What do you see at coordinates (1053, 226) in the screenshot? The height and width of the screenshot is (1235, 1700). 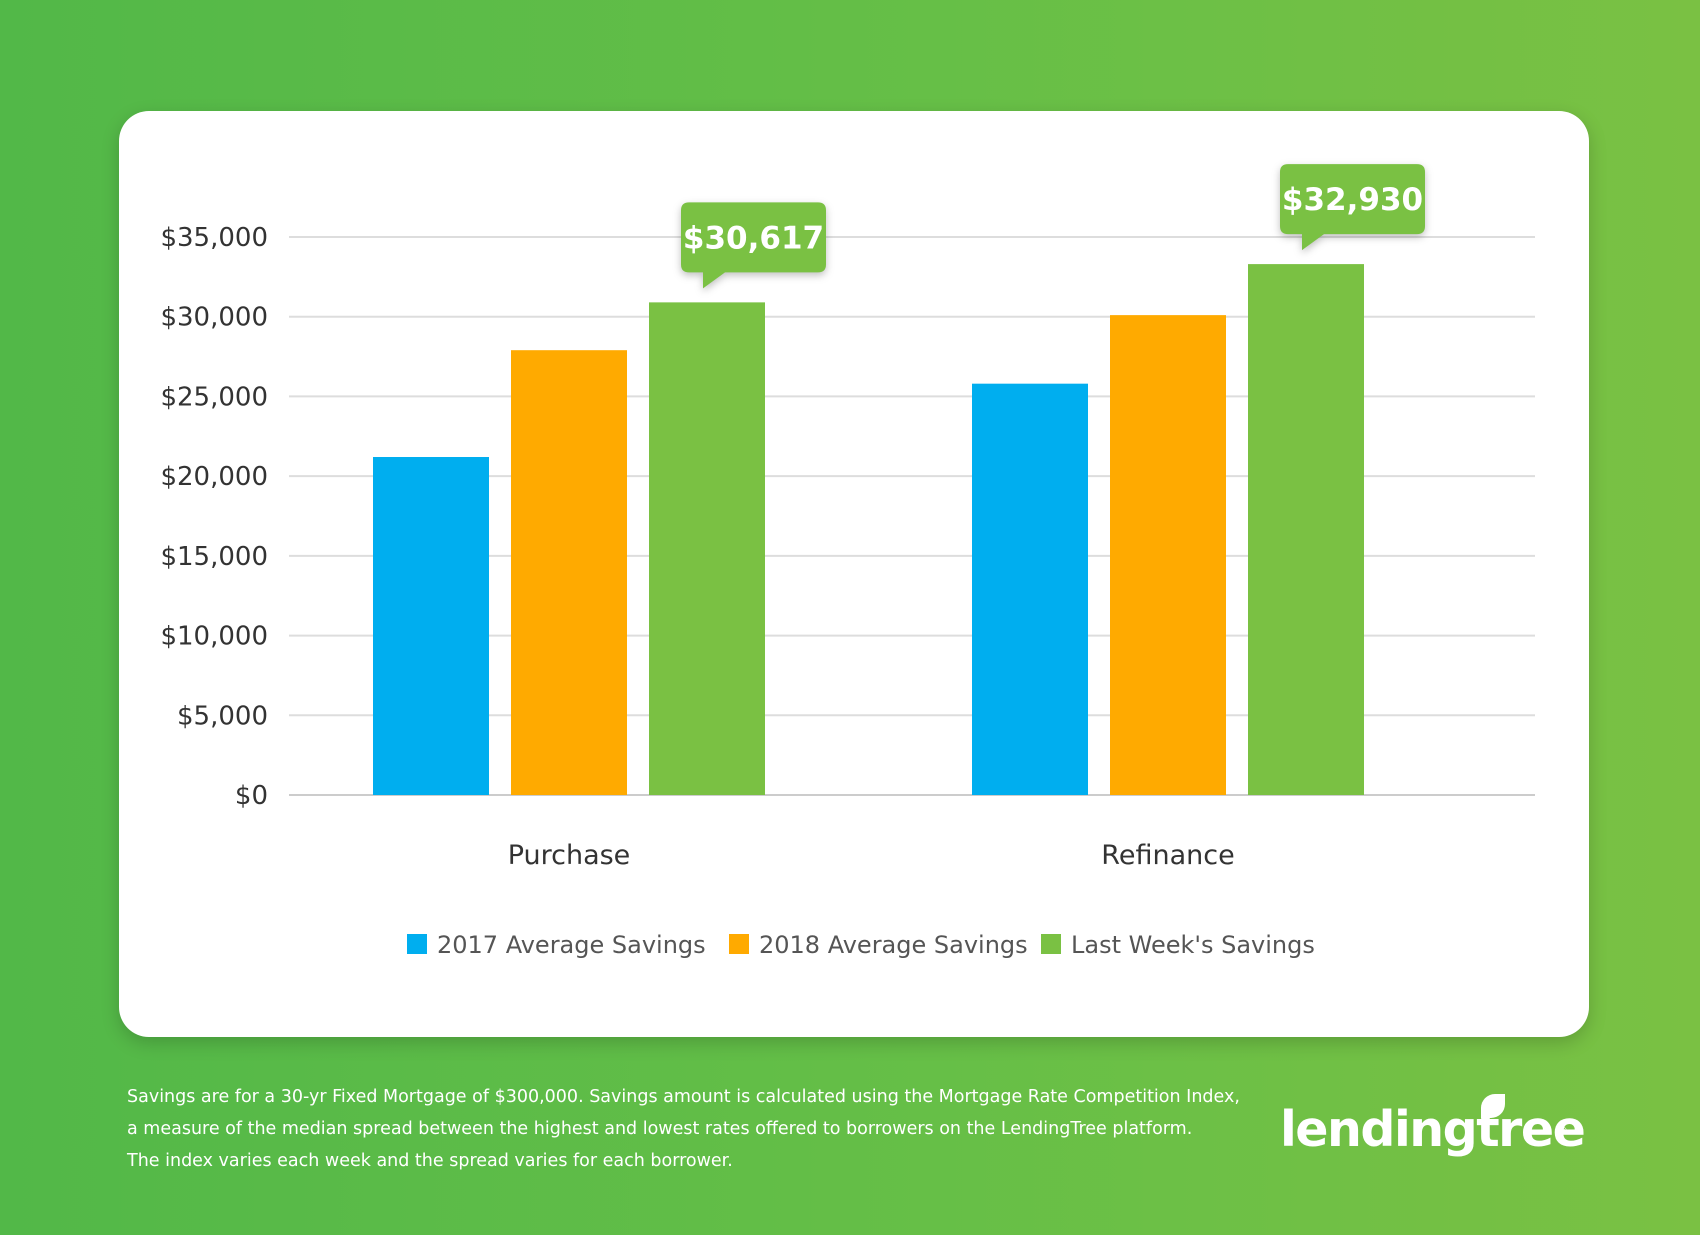 I see `value-callouts: $30,617 $32,930` at bounding box center [1053, 226].